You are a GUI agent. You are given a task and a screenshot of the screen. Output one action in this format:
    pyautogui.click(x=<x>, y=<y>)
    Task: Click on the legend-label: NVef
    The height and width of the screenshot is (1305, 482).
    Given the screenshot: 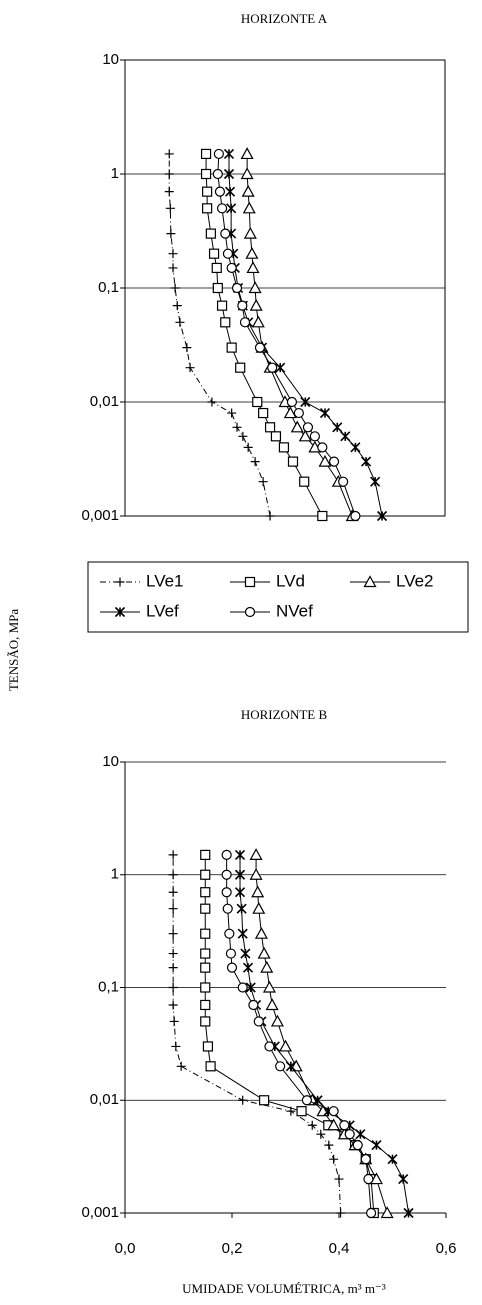 What is the action you would take?
    pyautogui.click(x=294, y=610)
    